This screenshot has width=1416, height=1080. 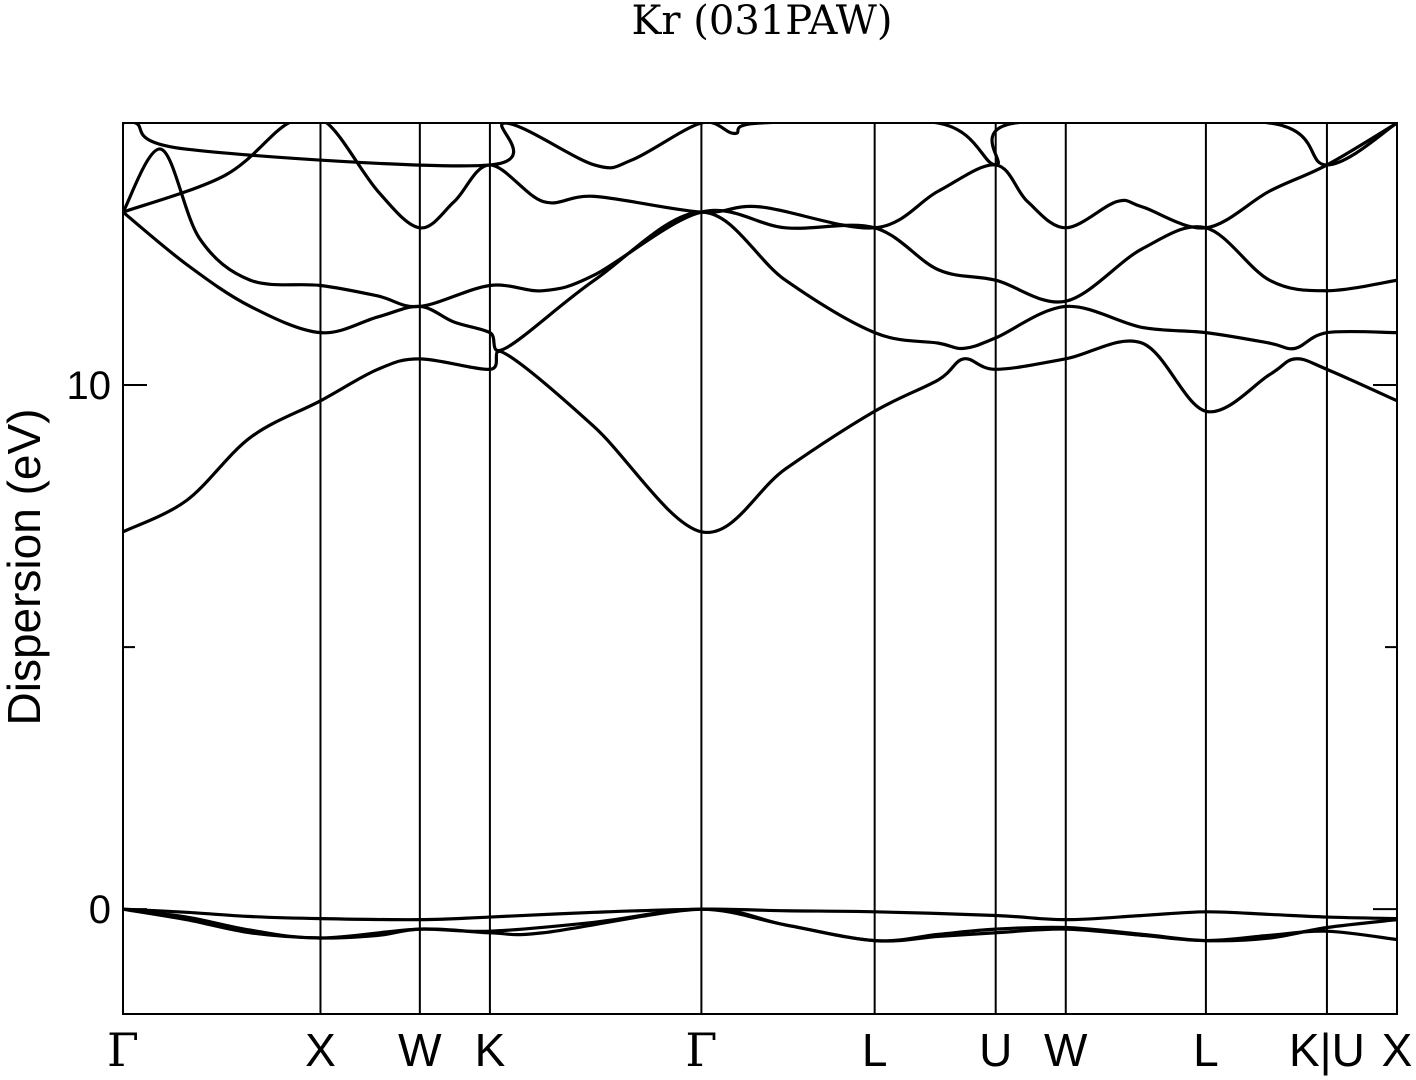 What do you see at coordinates (490, 1050) in the screenshot?
I see `x-tick-label: K` at bounding box center [490, 1050].